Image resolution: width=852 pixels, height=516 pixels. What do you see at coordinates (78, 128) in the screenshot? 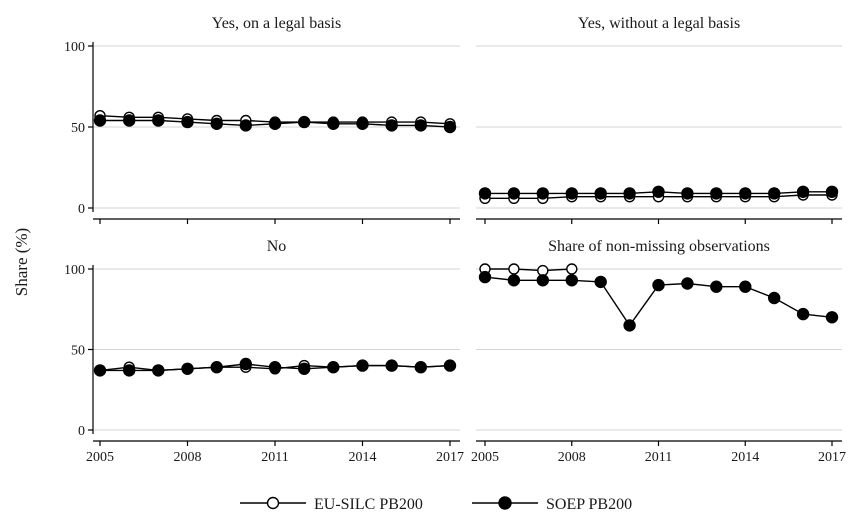
I see `panel-1-ytick-label-50: 50` at bounding box center [78, 128].